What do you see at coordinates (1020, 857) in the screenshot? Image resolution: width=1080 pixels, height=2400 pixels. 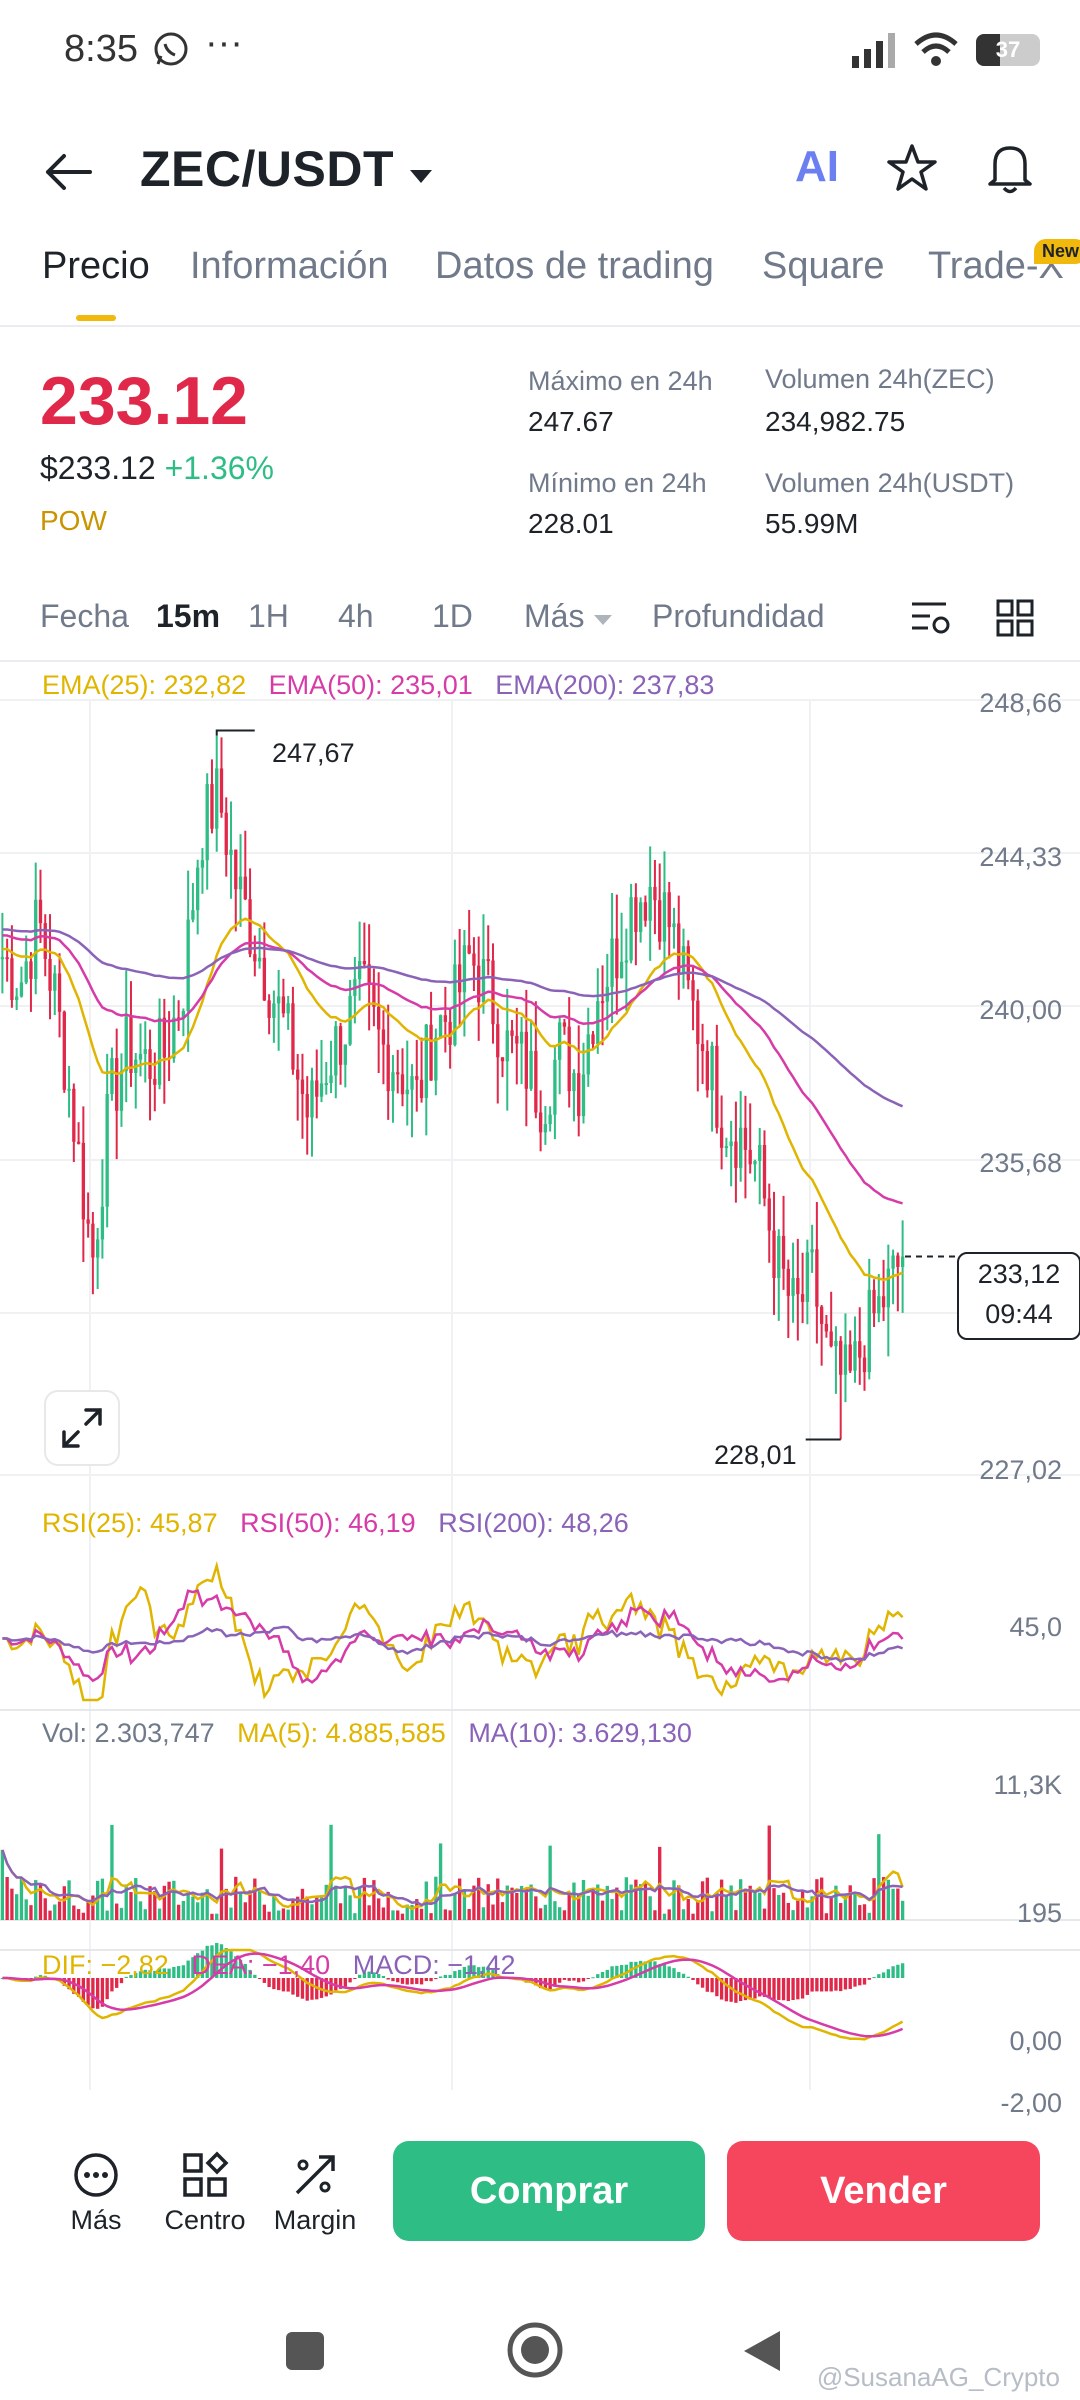 I see `price-axis-label: 244,33` at bounding box center [1020, 857].